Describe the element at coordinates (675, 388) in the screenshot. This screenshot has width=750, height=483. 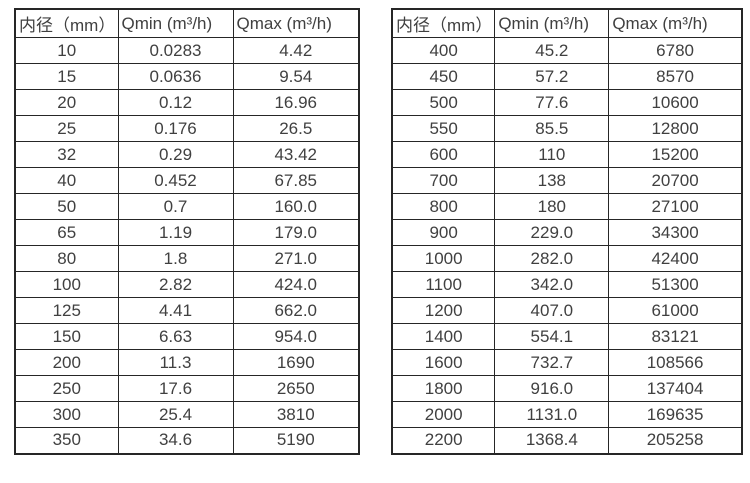
I see `cell-qmax: 137404` at that location.